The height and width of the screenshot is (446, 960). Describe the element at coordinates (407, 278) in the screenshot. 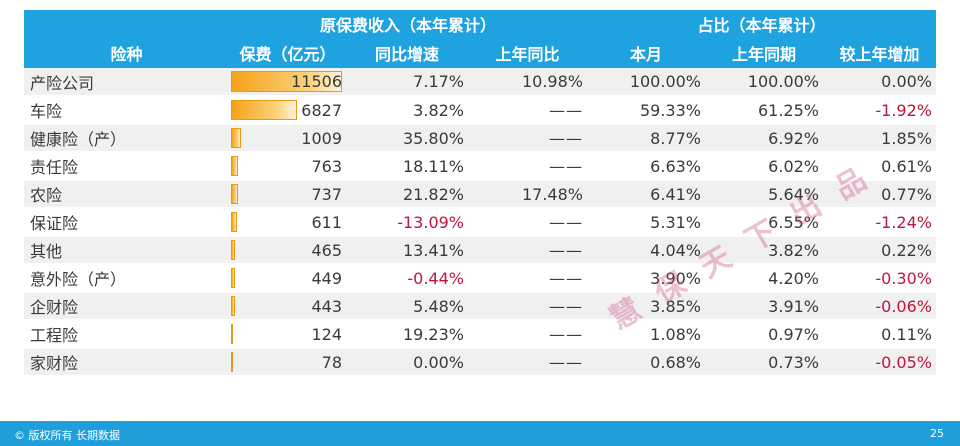

I see `row-yoy: -0.44%` at that location.